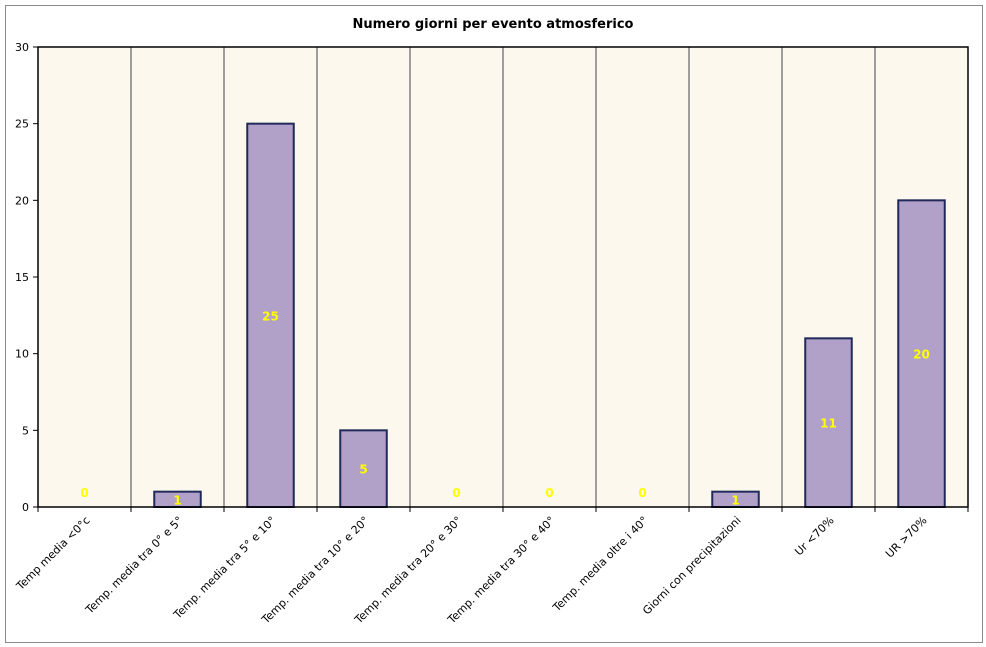 This screenshot has height=647, width=986. Describe the element at coordinates (22, 47) in the screenshot. I see `y-tick-label: 30` at that location.